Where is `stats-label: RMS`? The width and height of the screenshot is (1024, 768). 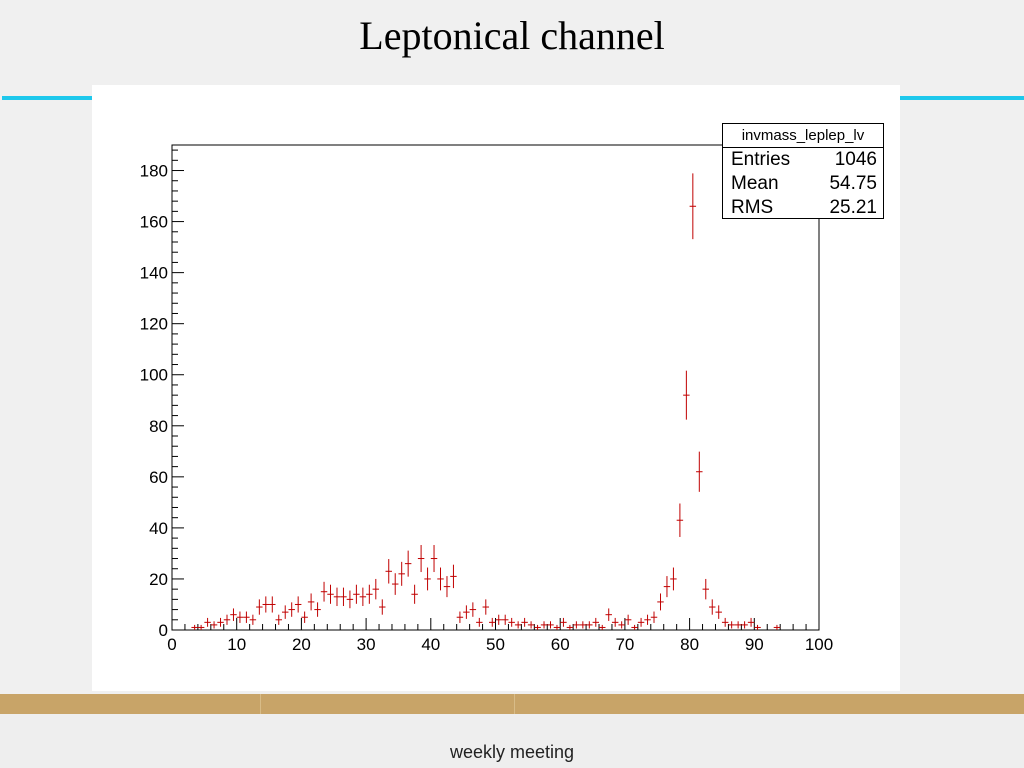 stats-label: RMS is located at coordinates (752, 207).